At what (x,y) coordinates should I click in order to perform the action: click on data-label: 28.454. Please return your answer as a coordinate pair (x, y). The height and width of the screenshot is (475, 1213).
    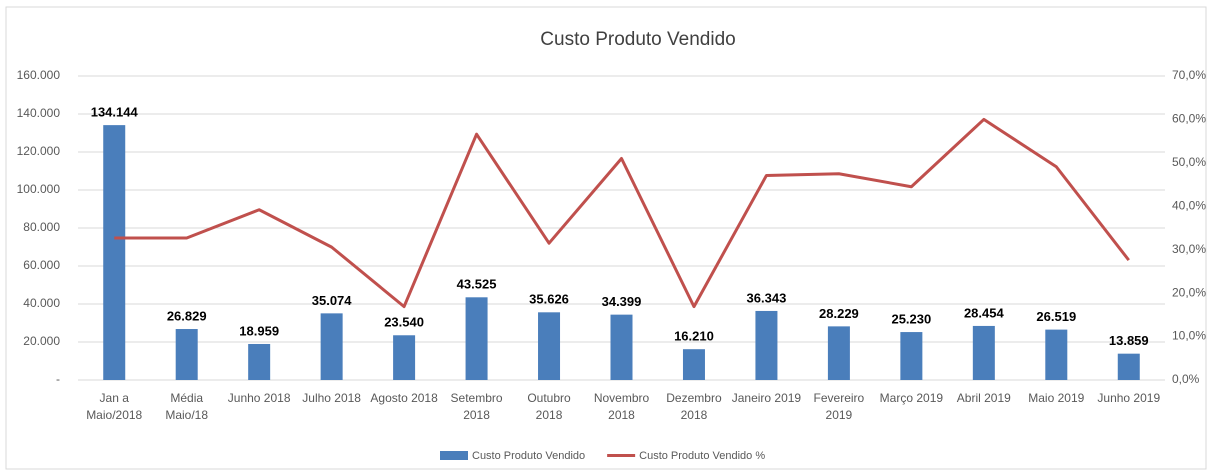
    Looking at the image, I should click on (984, 312).